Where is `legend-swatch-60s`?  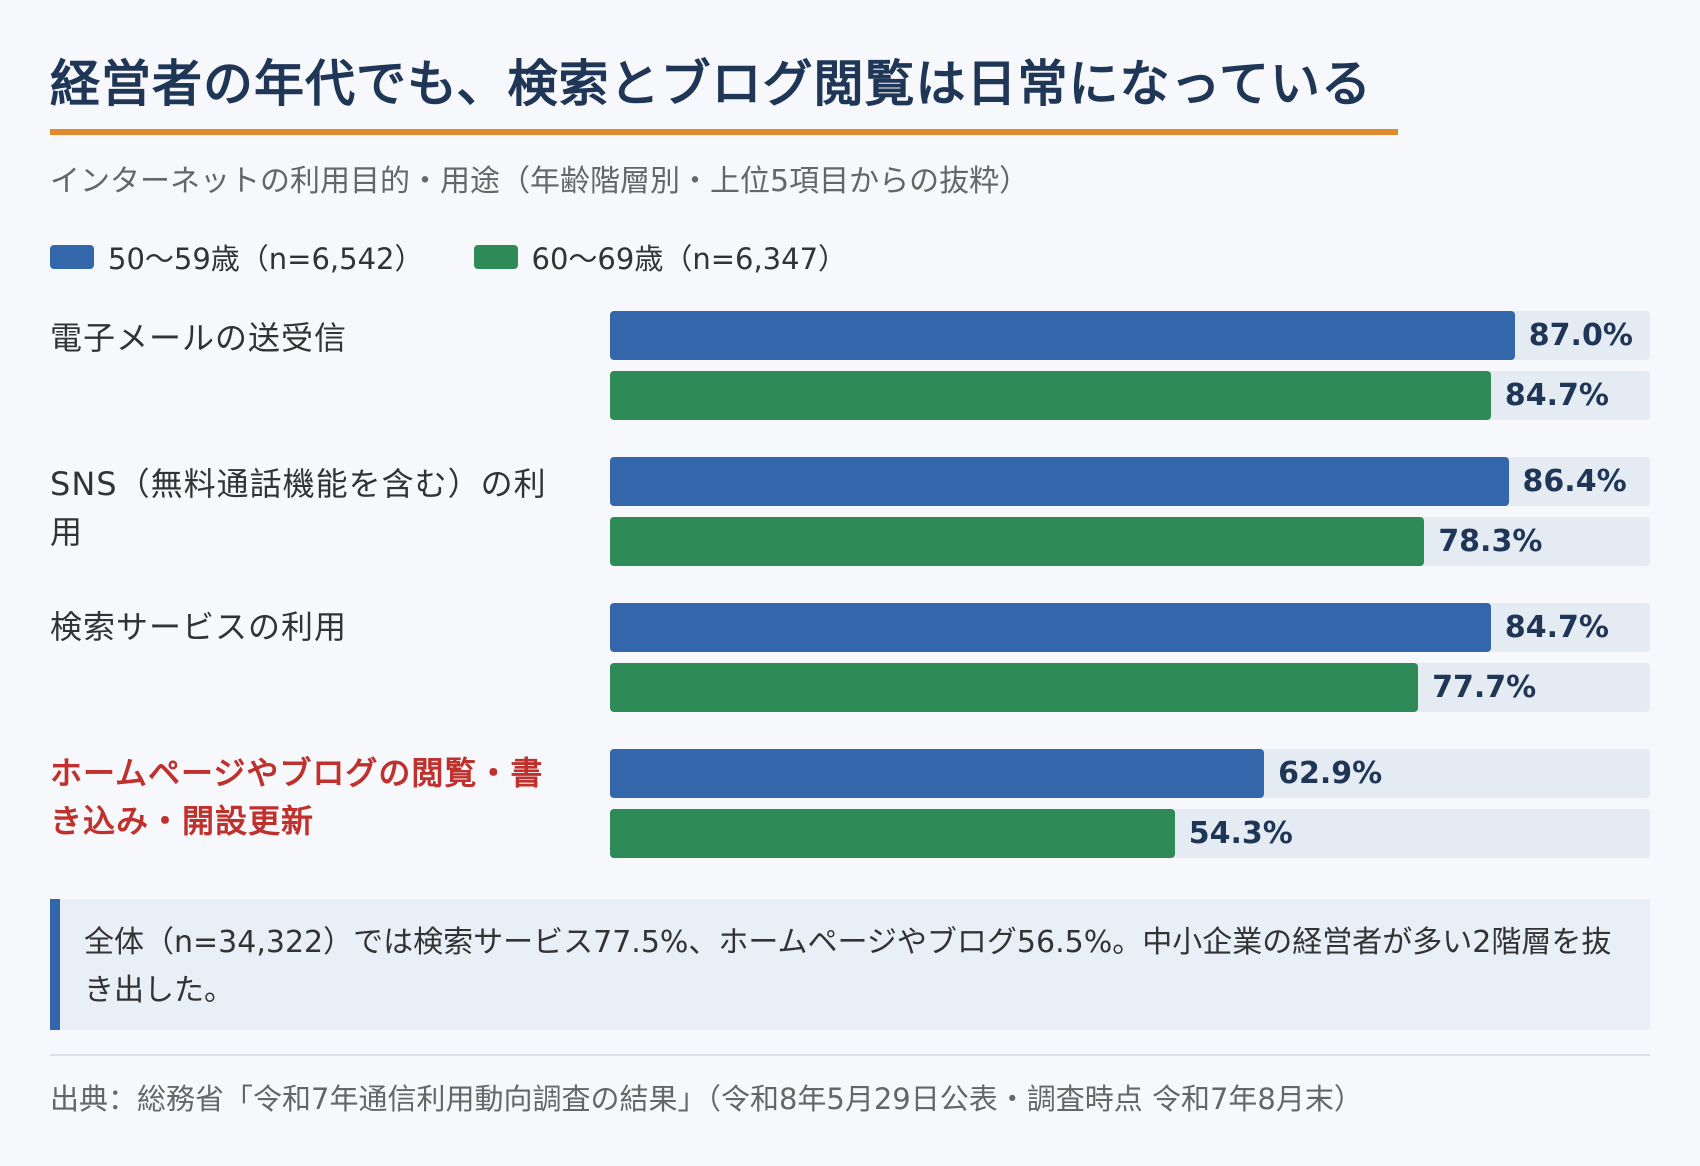
legend-swatch-60s is located at coordinates (495, 257).